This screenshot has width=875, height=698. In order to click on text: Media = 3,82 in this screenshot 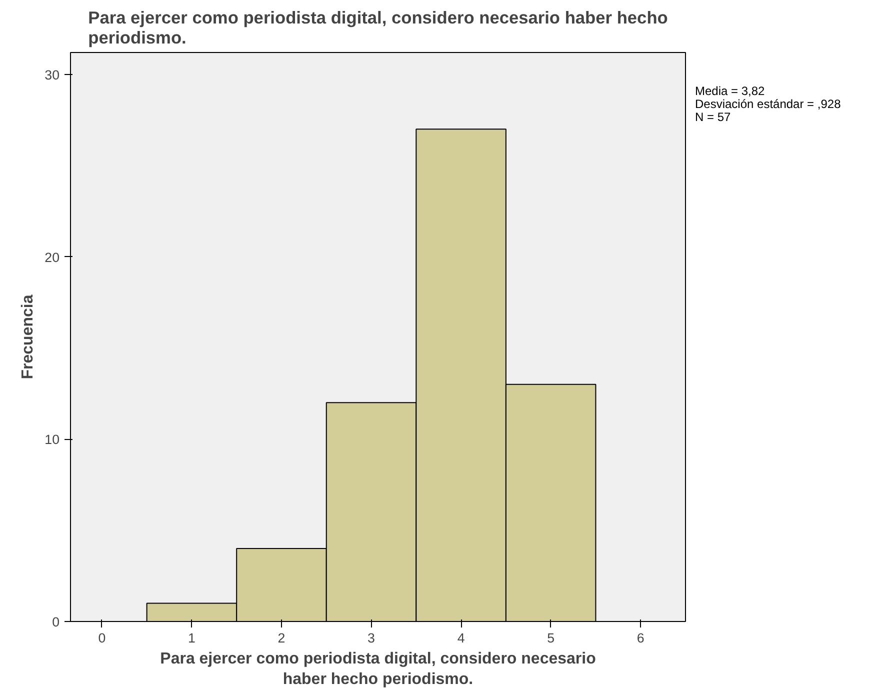, I will do `click(730, 91)`.